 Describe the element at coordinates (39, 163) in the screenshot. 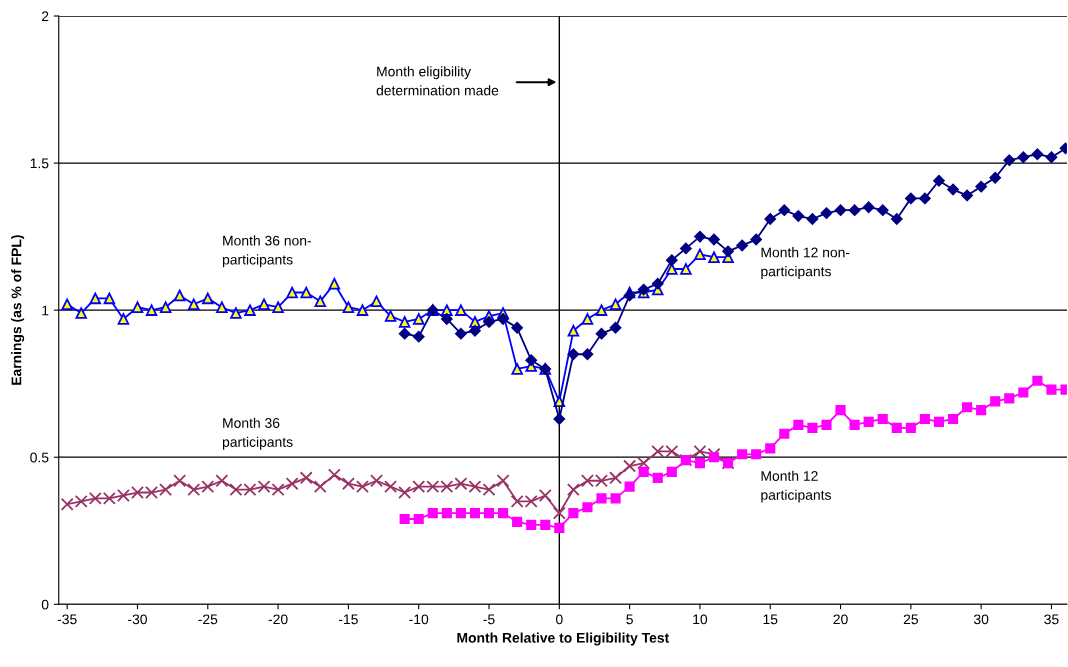

I see `y-tick-label: 1.5` at that location.